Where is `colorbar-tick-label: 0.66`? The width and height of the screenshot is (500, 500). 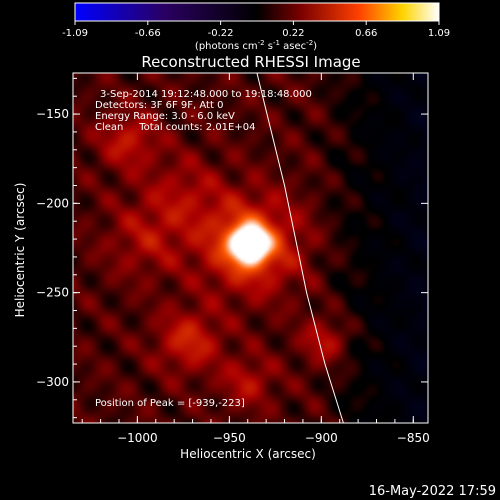 colorbar-tick-label: 0.66 is located at coordinates (366, 33).